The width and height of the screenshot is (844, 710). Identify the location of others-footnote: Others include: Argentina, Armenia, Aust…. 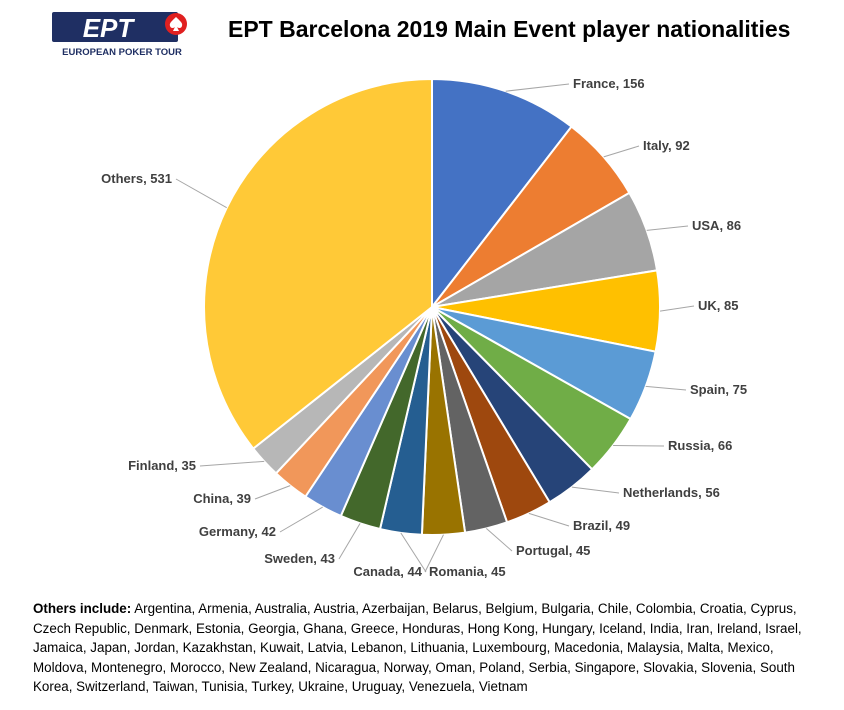
(428, 648).